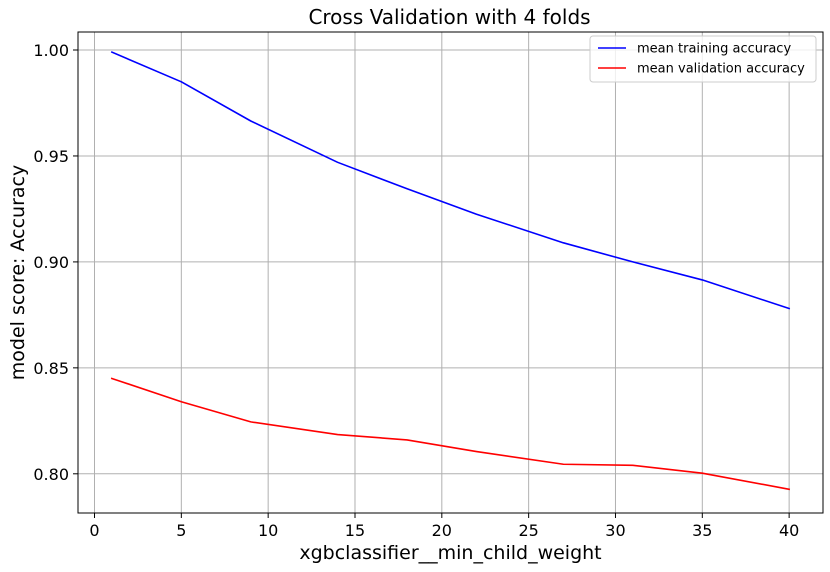  I want to click on y-axis-ticks: 0.80 0.85 0.90 0.95 1.00, so click(55, 262).